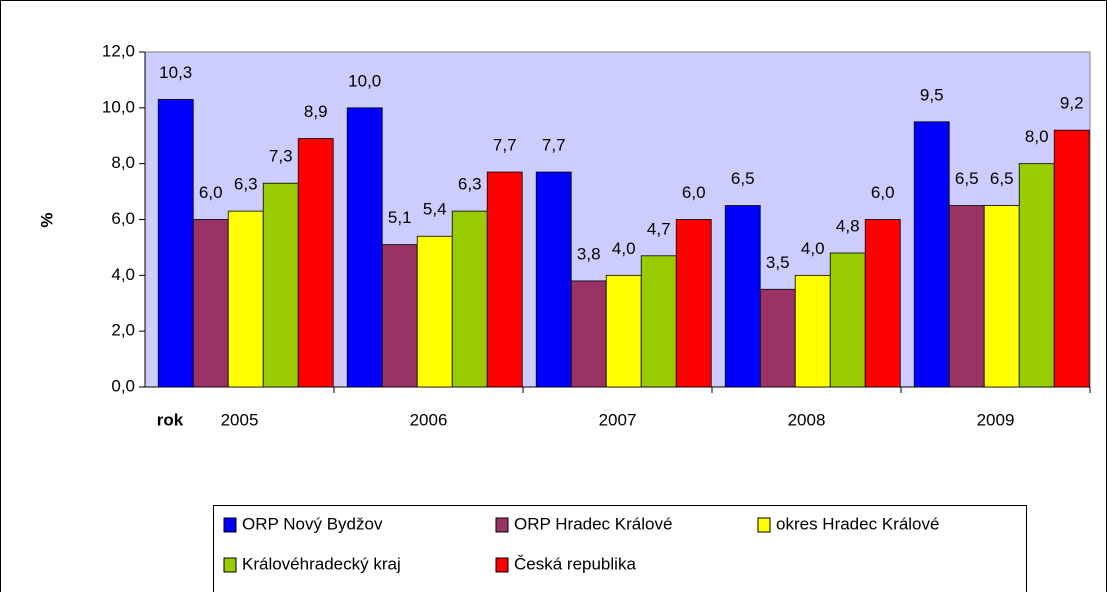 This screenshot has height=592, width=1107. I want to click on value-label: 8,9, so click(316, 111).